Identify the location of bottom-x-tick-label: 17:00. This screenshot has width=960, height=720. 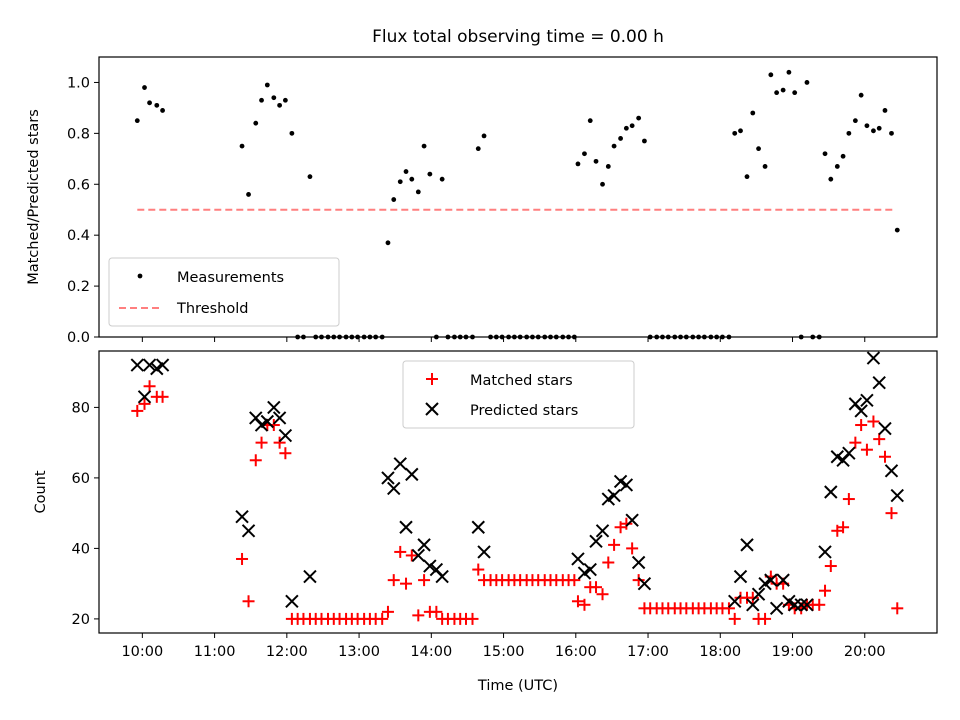
(648, 652).